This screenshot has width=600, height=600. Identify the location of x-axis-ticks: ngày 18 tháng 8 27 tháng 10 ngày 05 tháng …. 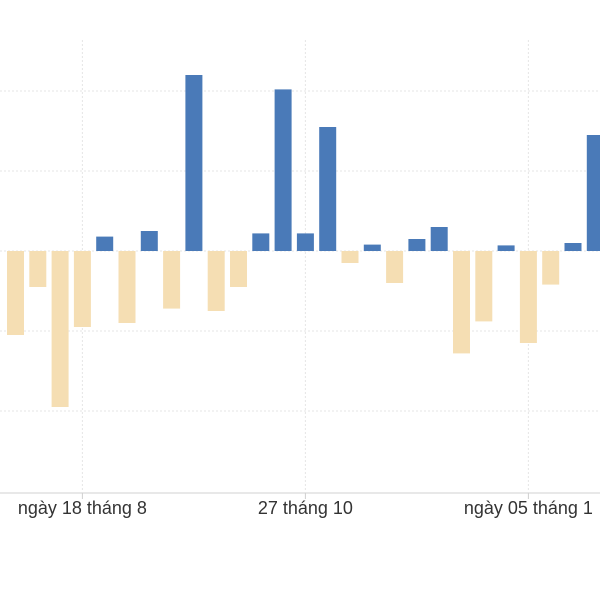
(305, 505).